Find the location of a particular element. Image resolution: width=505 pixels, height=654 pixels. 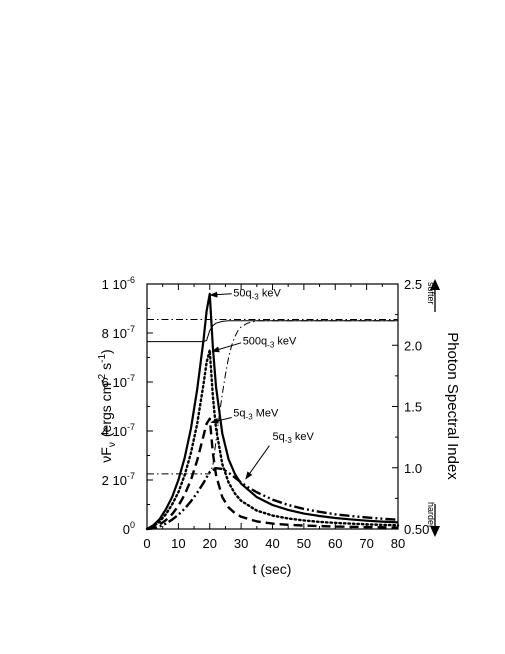

x-tick-label-4: 40 is located at coordinates (272, 543).